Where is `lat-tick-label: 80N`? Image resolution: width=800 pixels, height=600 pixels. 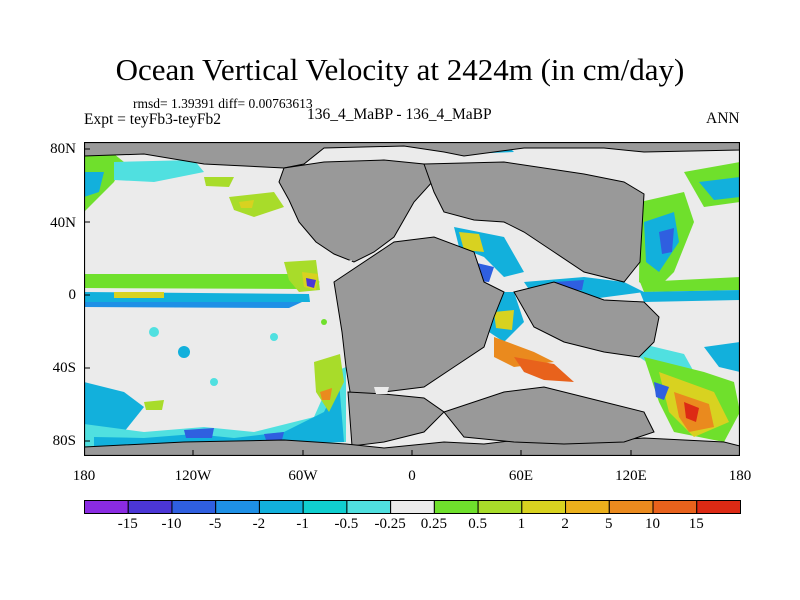 lat-tick-label: 80N is located at coordinates (63, 149).